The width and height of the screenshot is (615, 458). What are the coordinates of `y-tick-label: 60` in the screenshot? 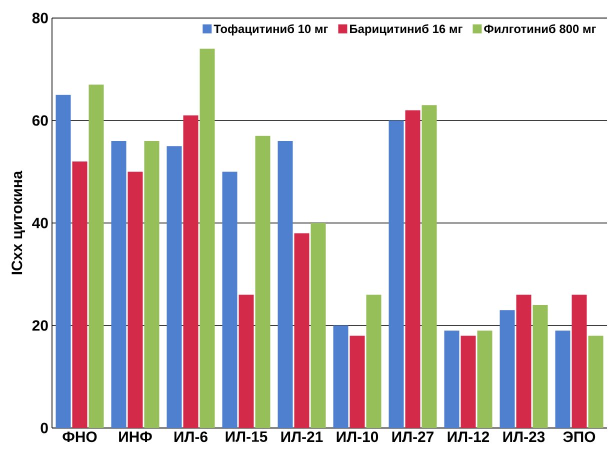 It's located at (40, 120).